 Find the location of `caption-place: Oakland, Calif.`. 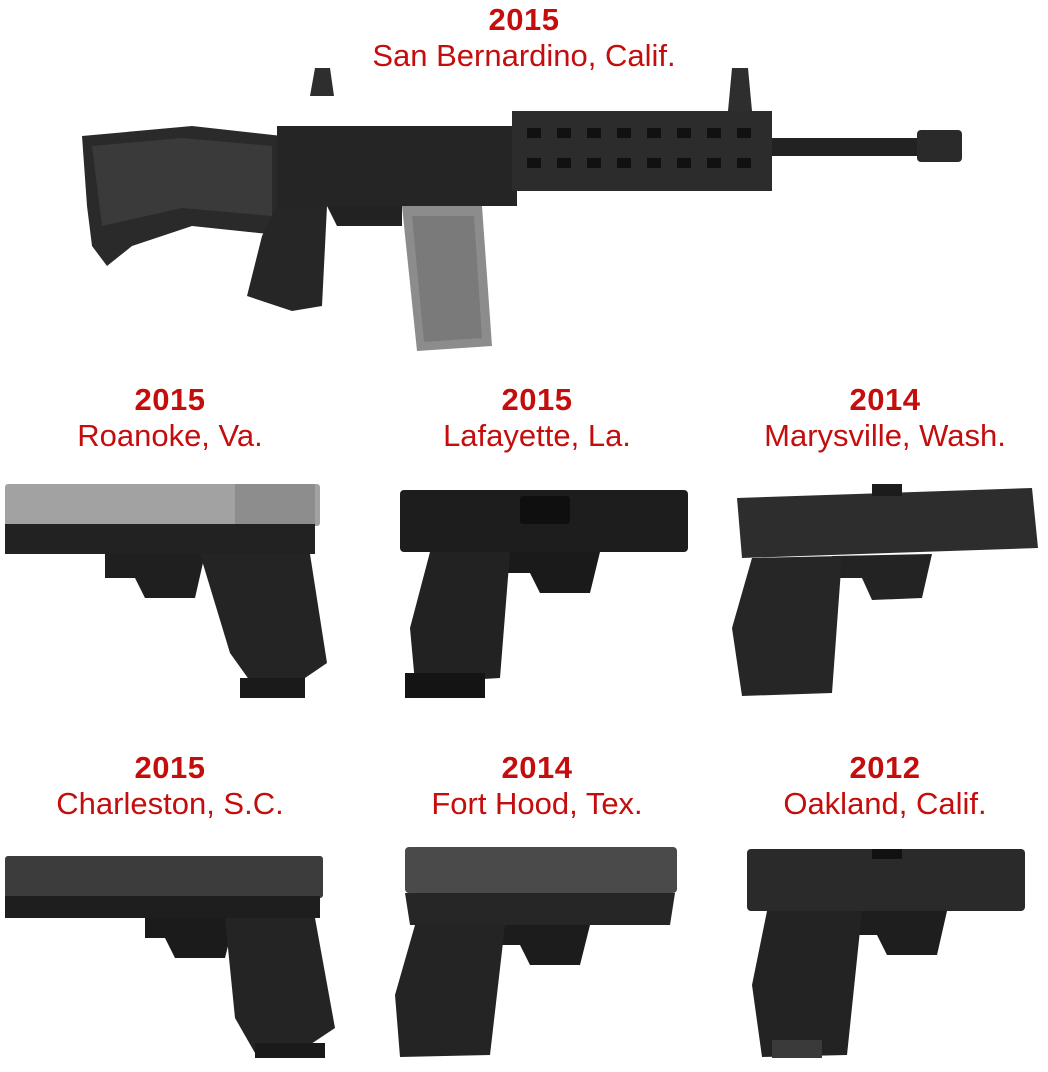

caption-place: Oakland, Calif. is located at coordinates (885, 803).